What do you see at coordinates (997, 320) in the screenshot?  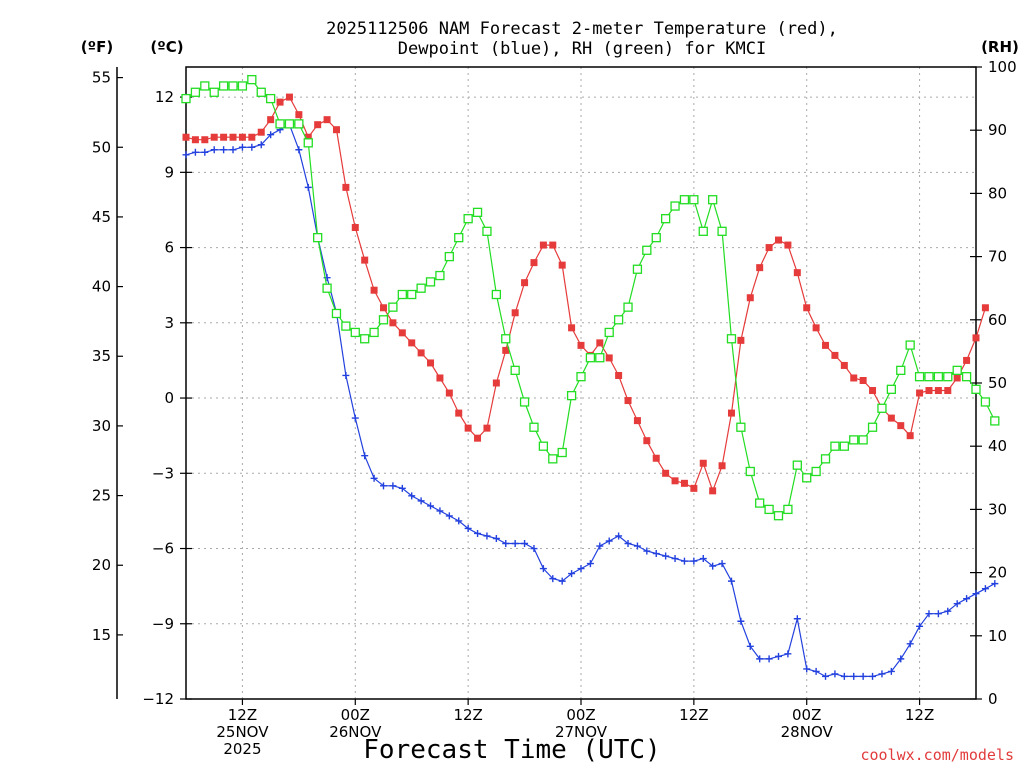 I see `rh-tick-label: 60` at bounding box center [997, 320].